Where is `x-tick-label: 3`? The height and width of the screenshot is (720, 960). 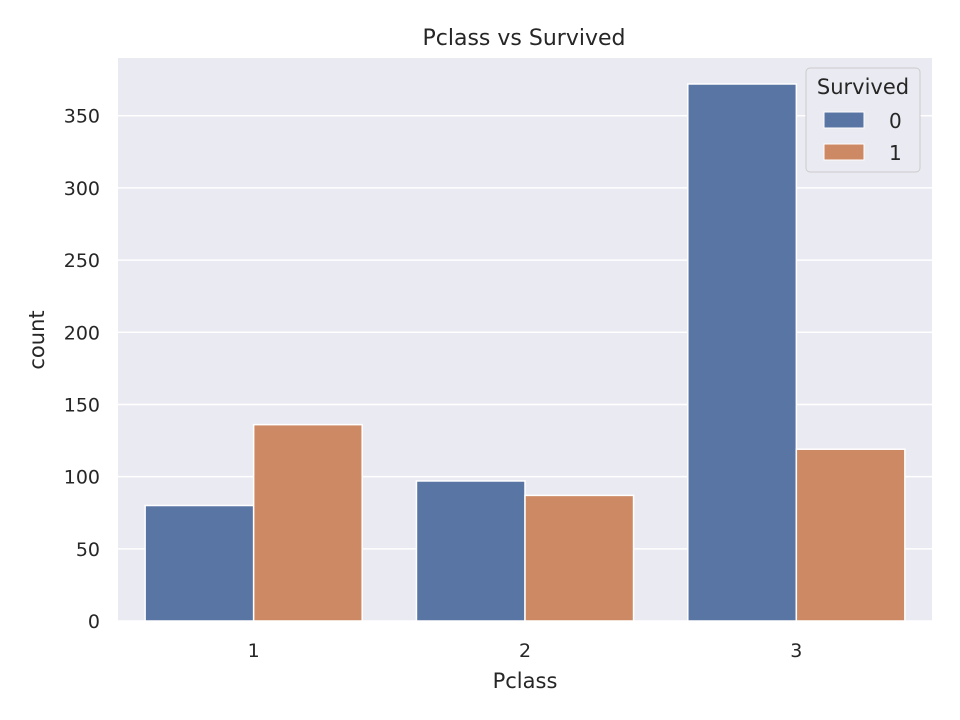 x-tick-label: 3 is located at coordinates (796, 651).